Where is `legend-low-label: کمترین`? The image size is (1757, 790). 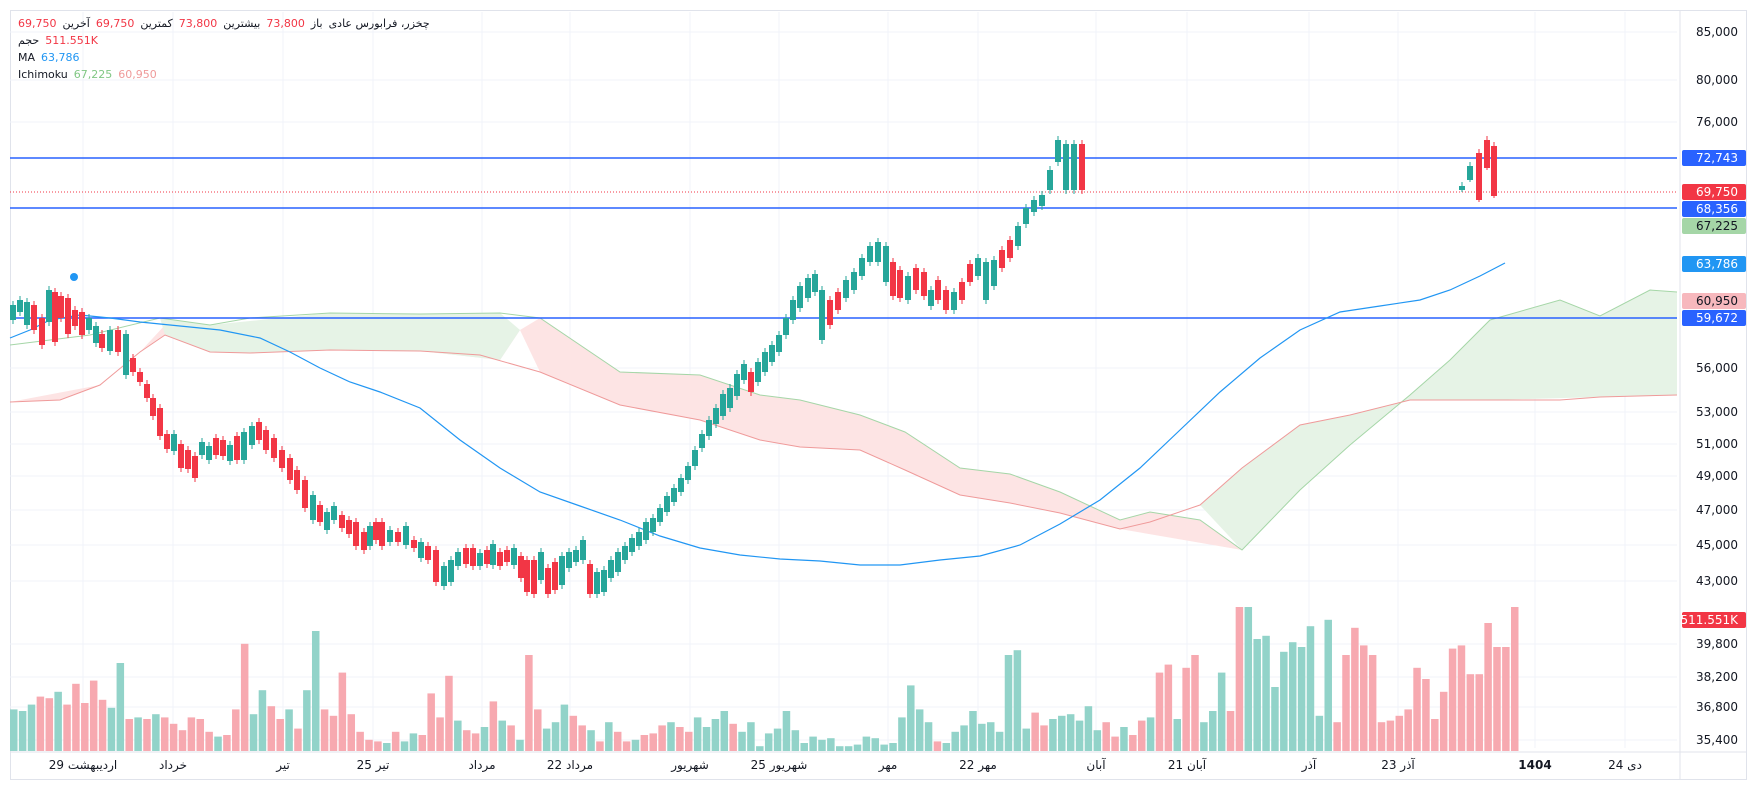 legend-low-label: کمترین is located at coordinates (156, 23).